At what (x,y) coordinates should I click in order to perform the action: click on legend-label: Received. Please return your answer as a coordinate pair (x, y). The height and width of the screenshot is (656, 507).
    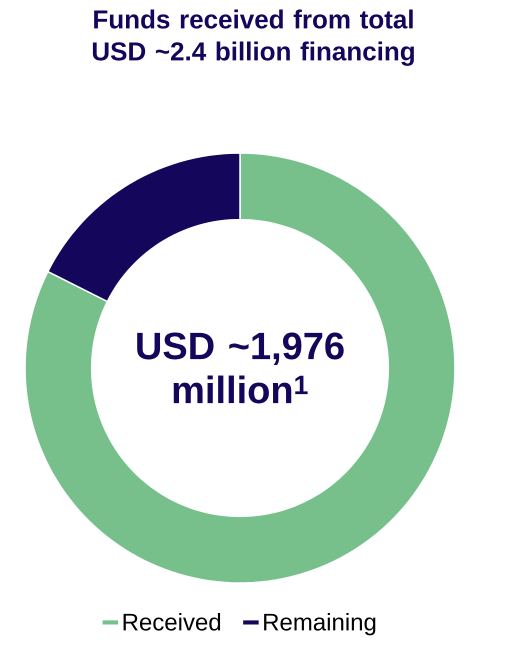
    Looking at the image, I should click on (172, 621).